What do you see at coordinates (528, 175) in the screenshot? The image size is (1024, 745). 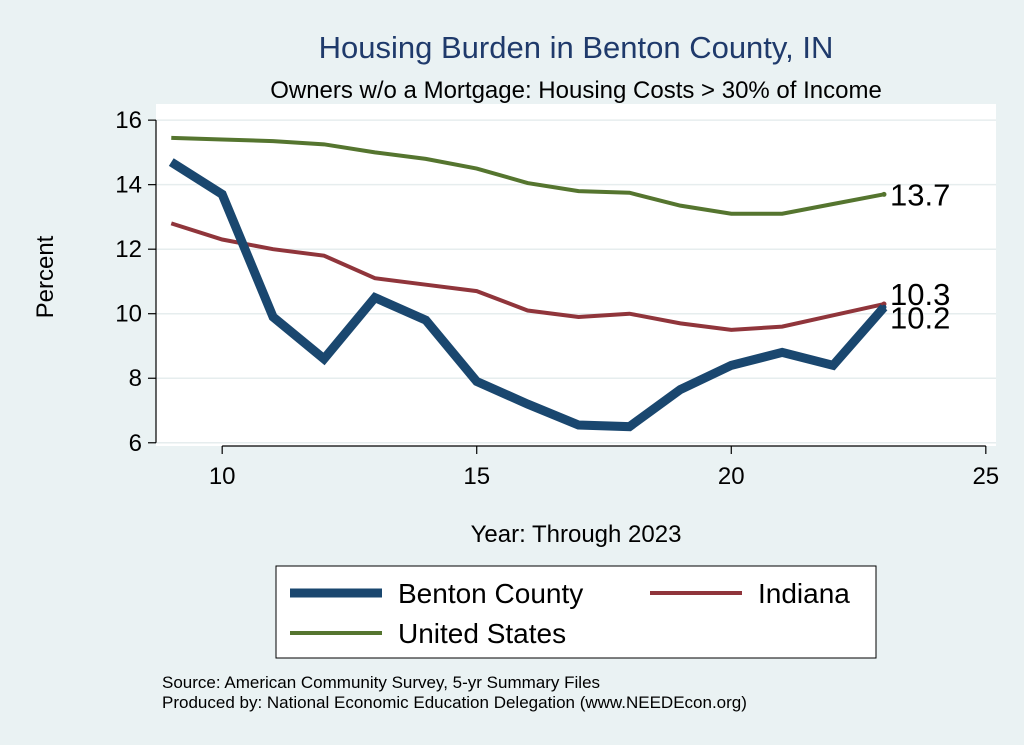 I see `series-line-united-states` at bounding box center [528, 175].